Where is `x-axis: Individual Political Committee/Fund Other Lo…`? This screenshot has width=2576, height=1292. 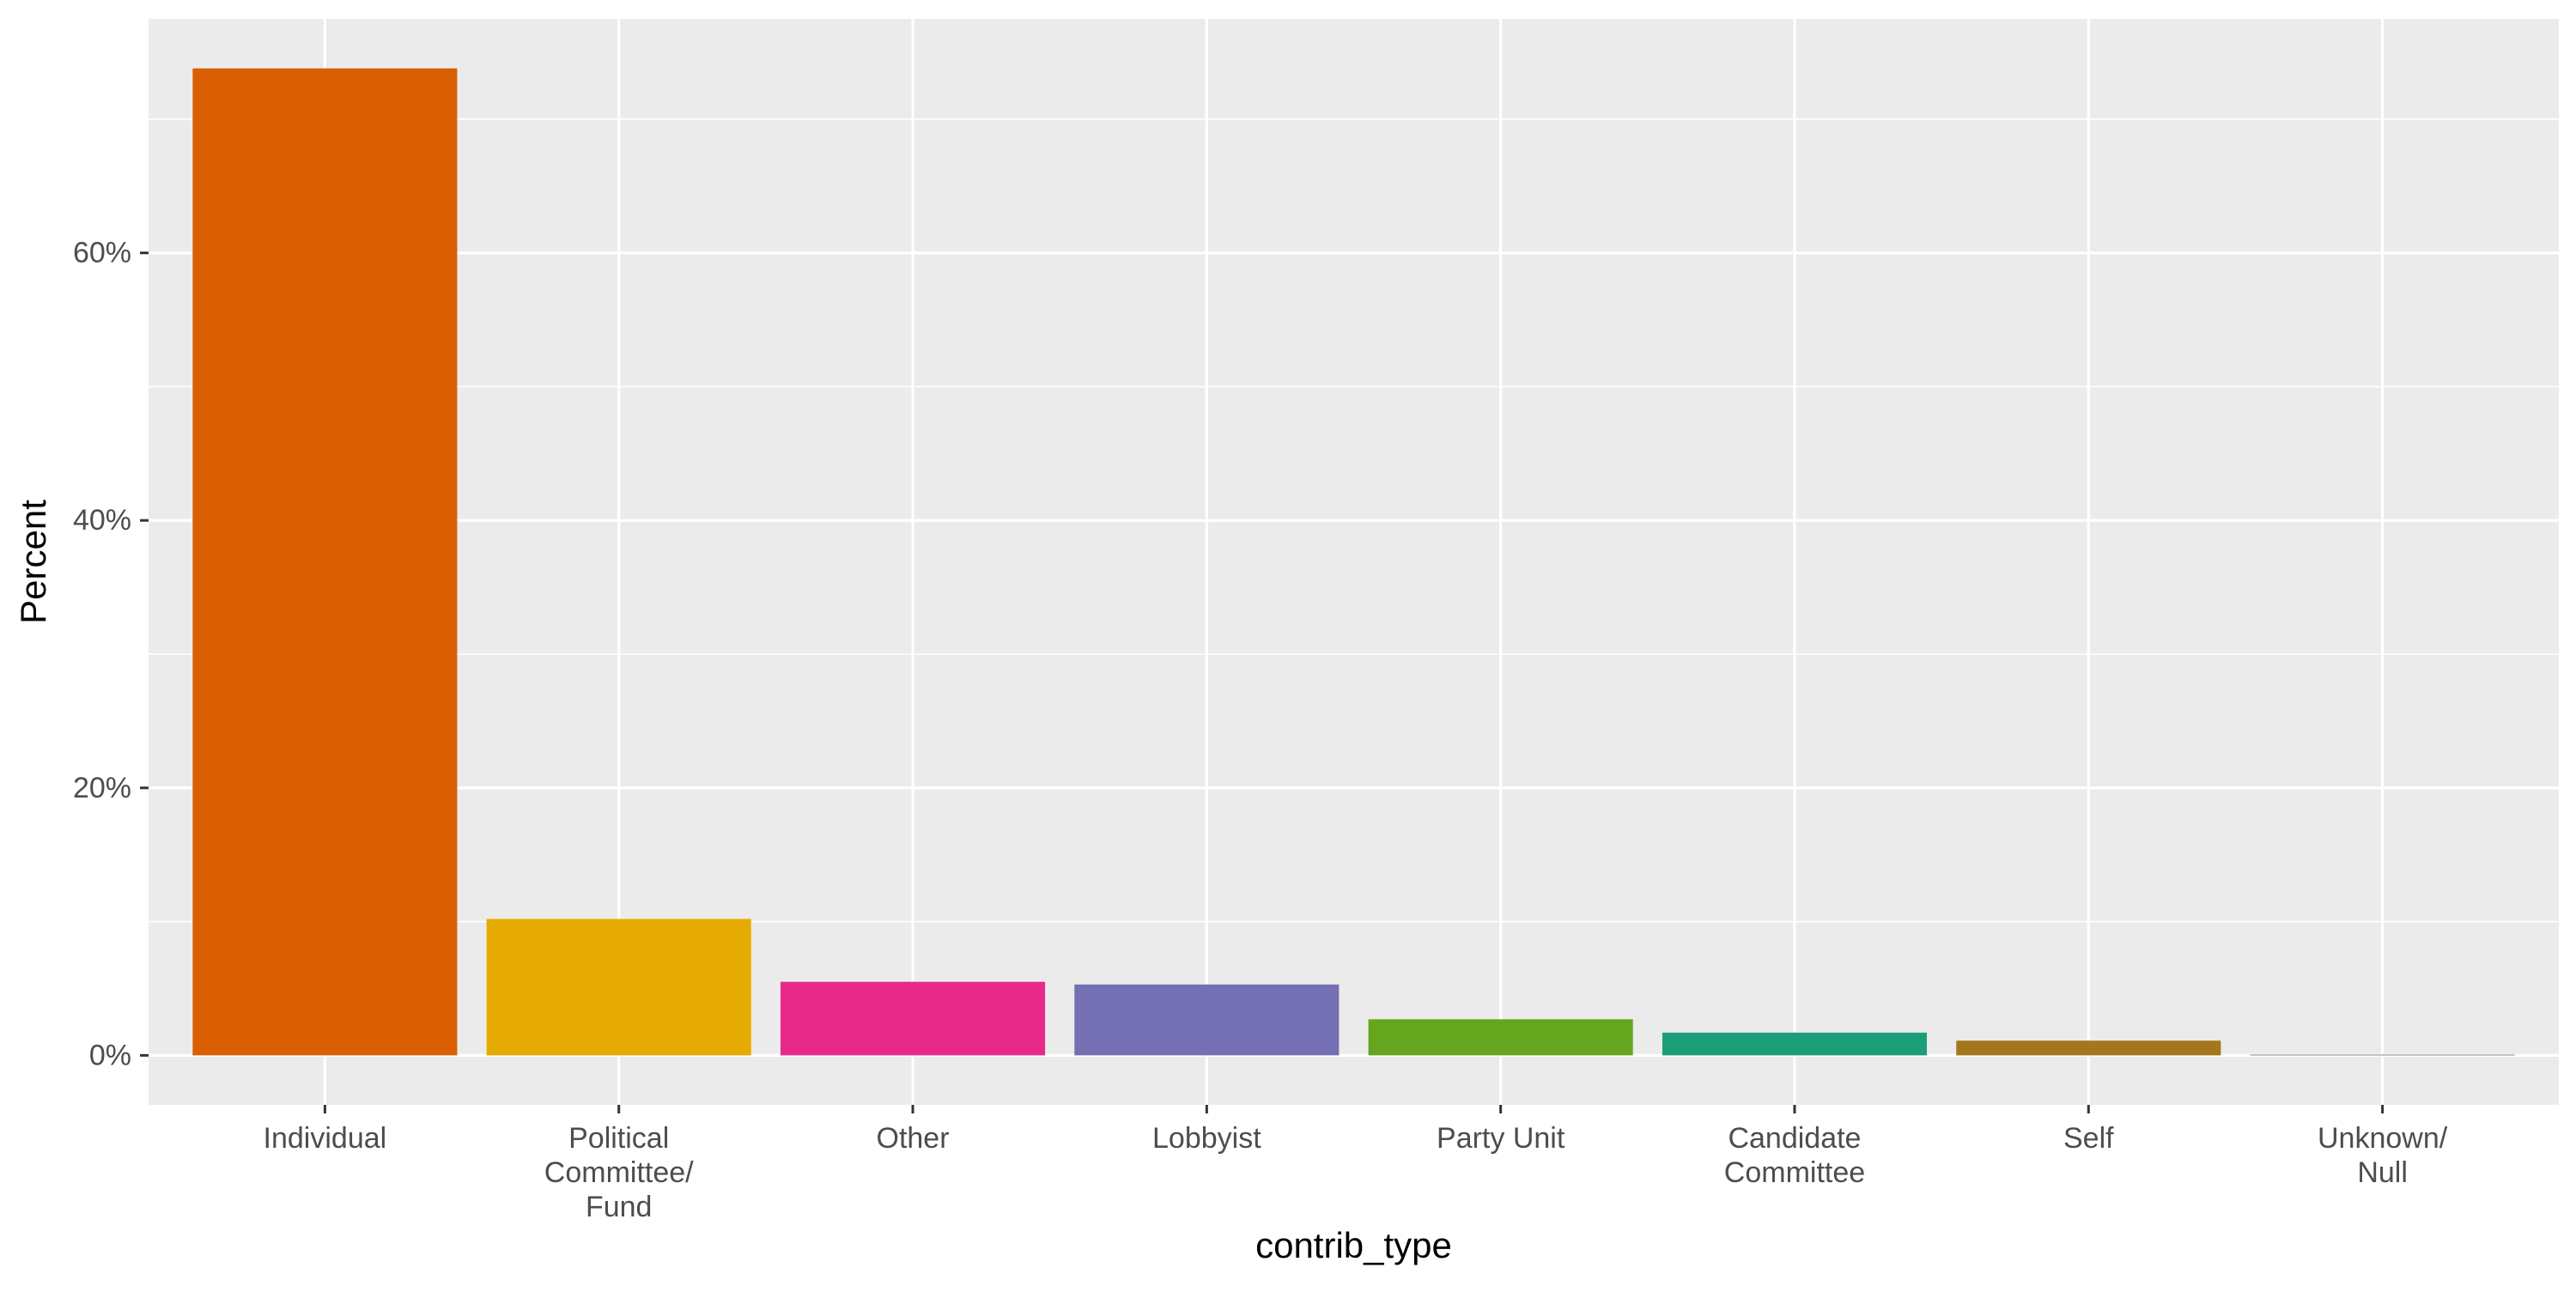
x-axis: Individual Political Committee/Fund Other Lo… is located at coordinates (1356, 1164).